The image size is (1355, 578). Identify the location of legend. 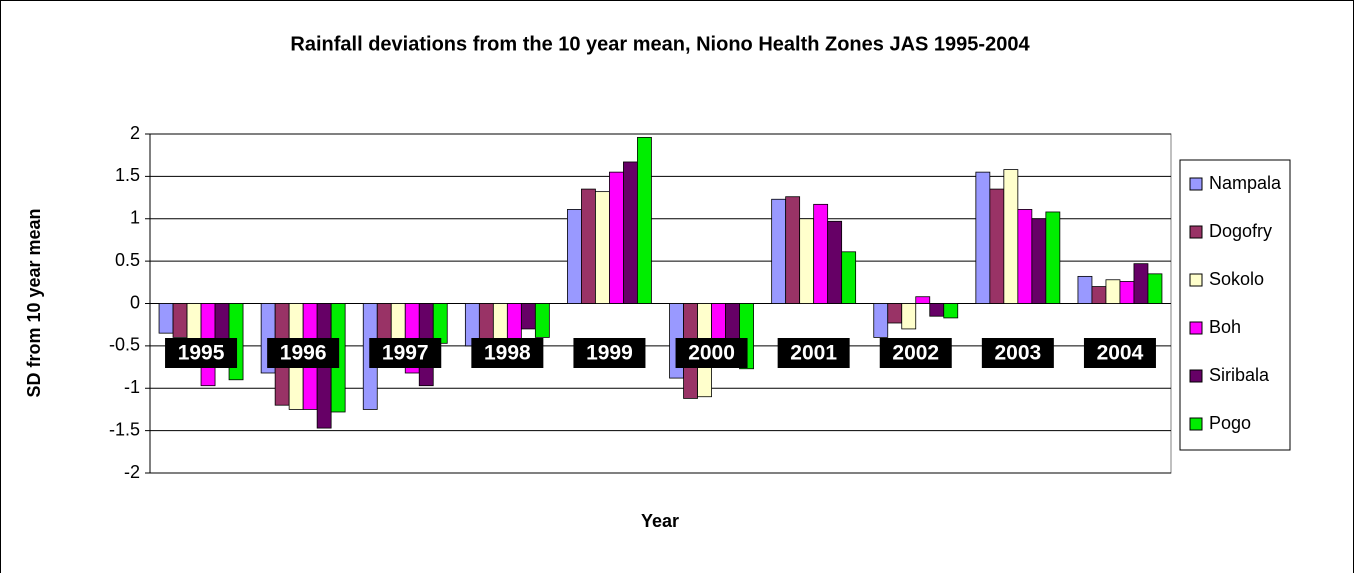
(1235, 305).